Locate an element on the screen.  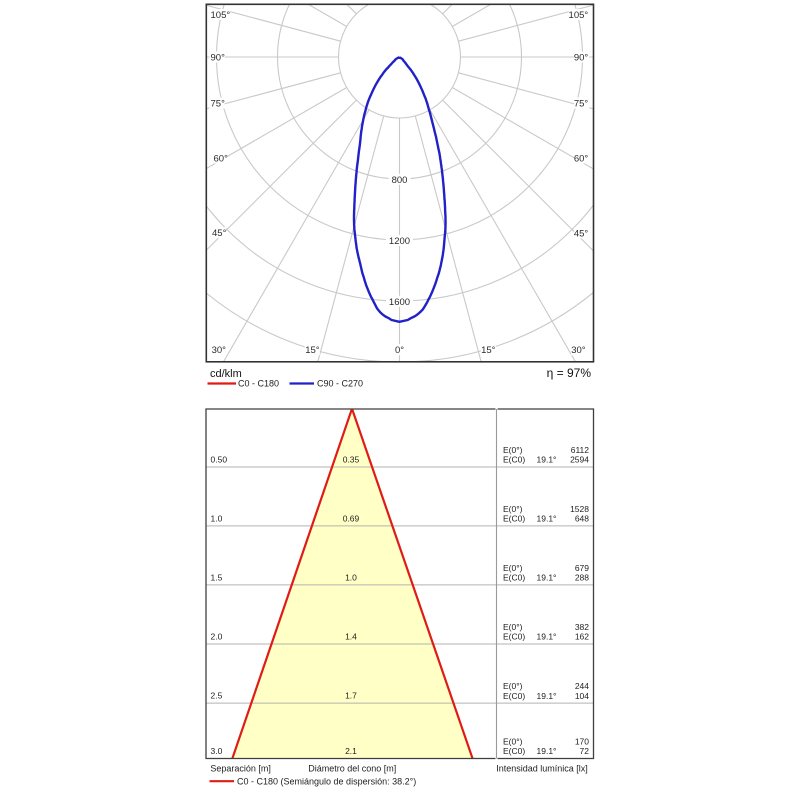
svg-text: Intensidad lumínica [lx] is located at coordinates (542, 769).